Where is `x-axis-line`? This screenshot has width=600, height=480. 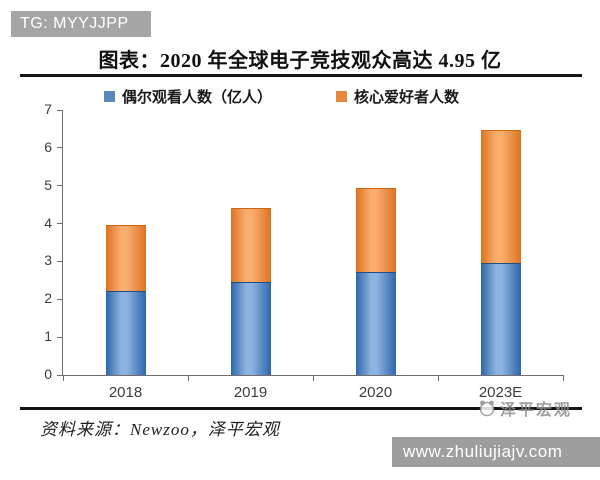 x-axis-line is located at coordinates (313, 375).